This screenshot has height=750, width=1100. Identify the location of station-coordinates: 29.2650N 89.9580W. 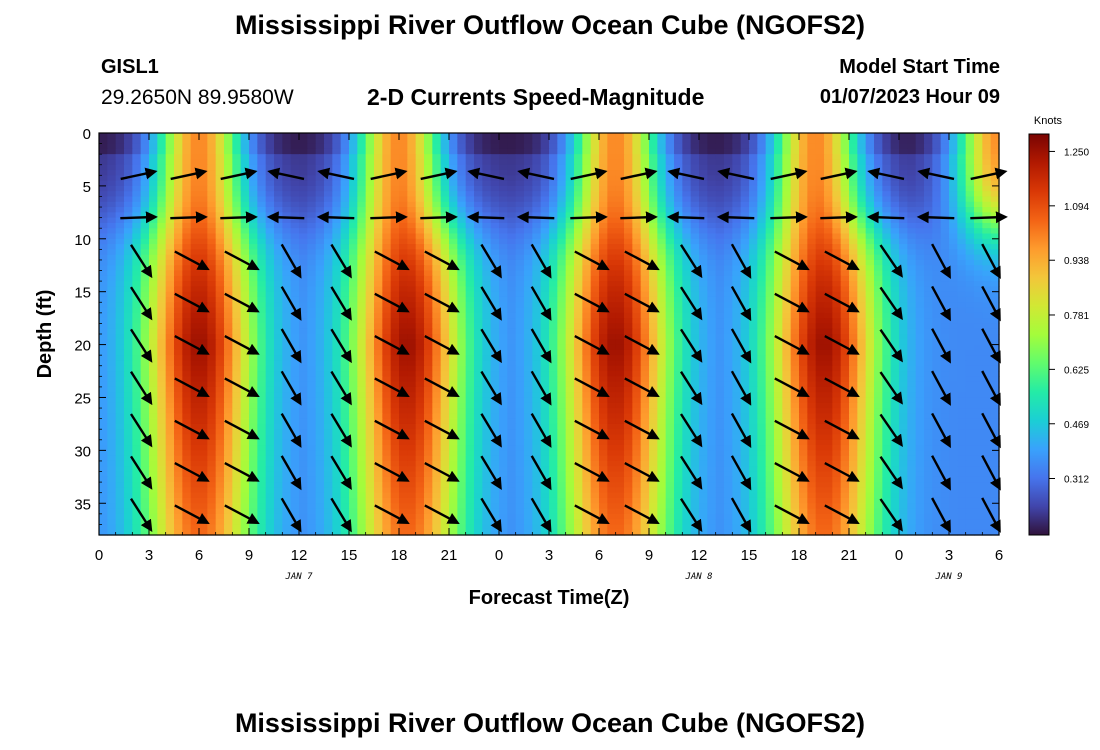
(197, 97).